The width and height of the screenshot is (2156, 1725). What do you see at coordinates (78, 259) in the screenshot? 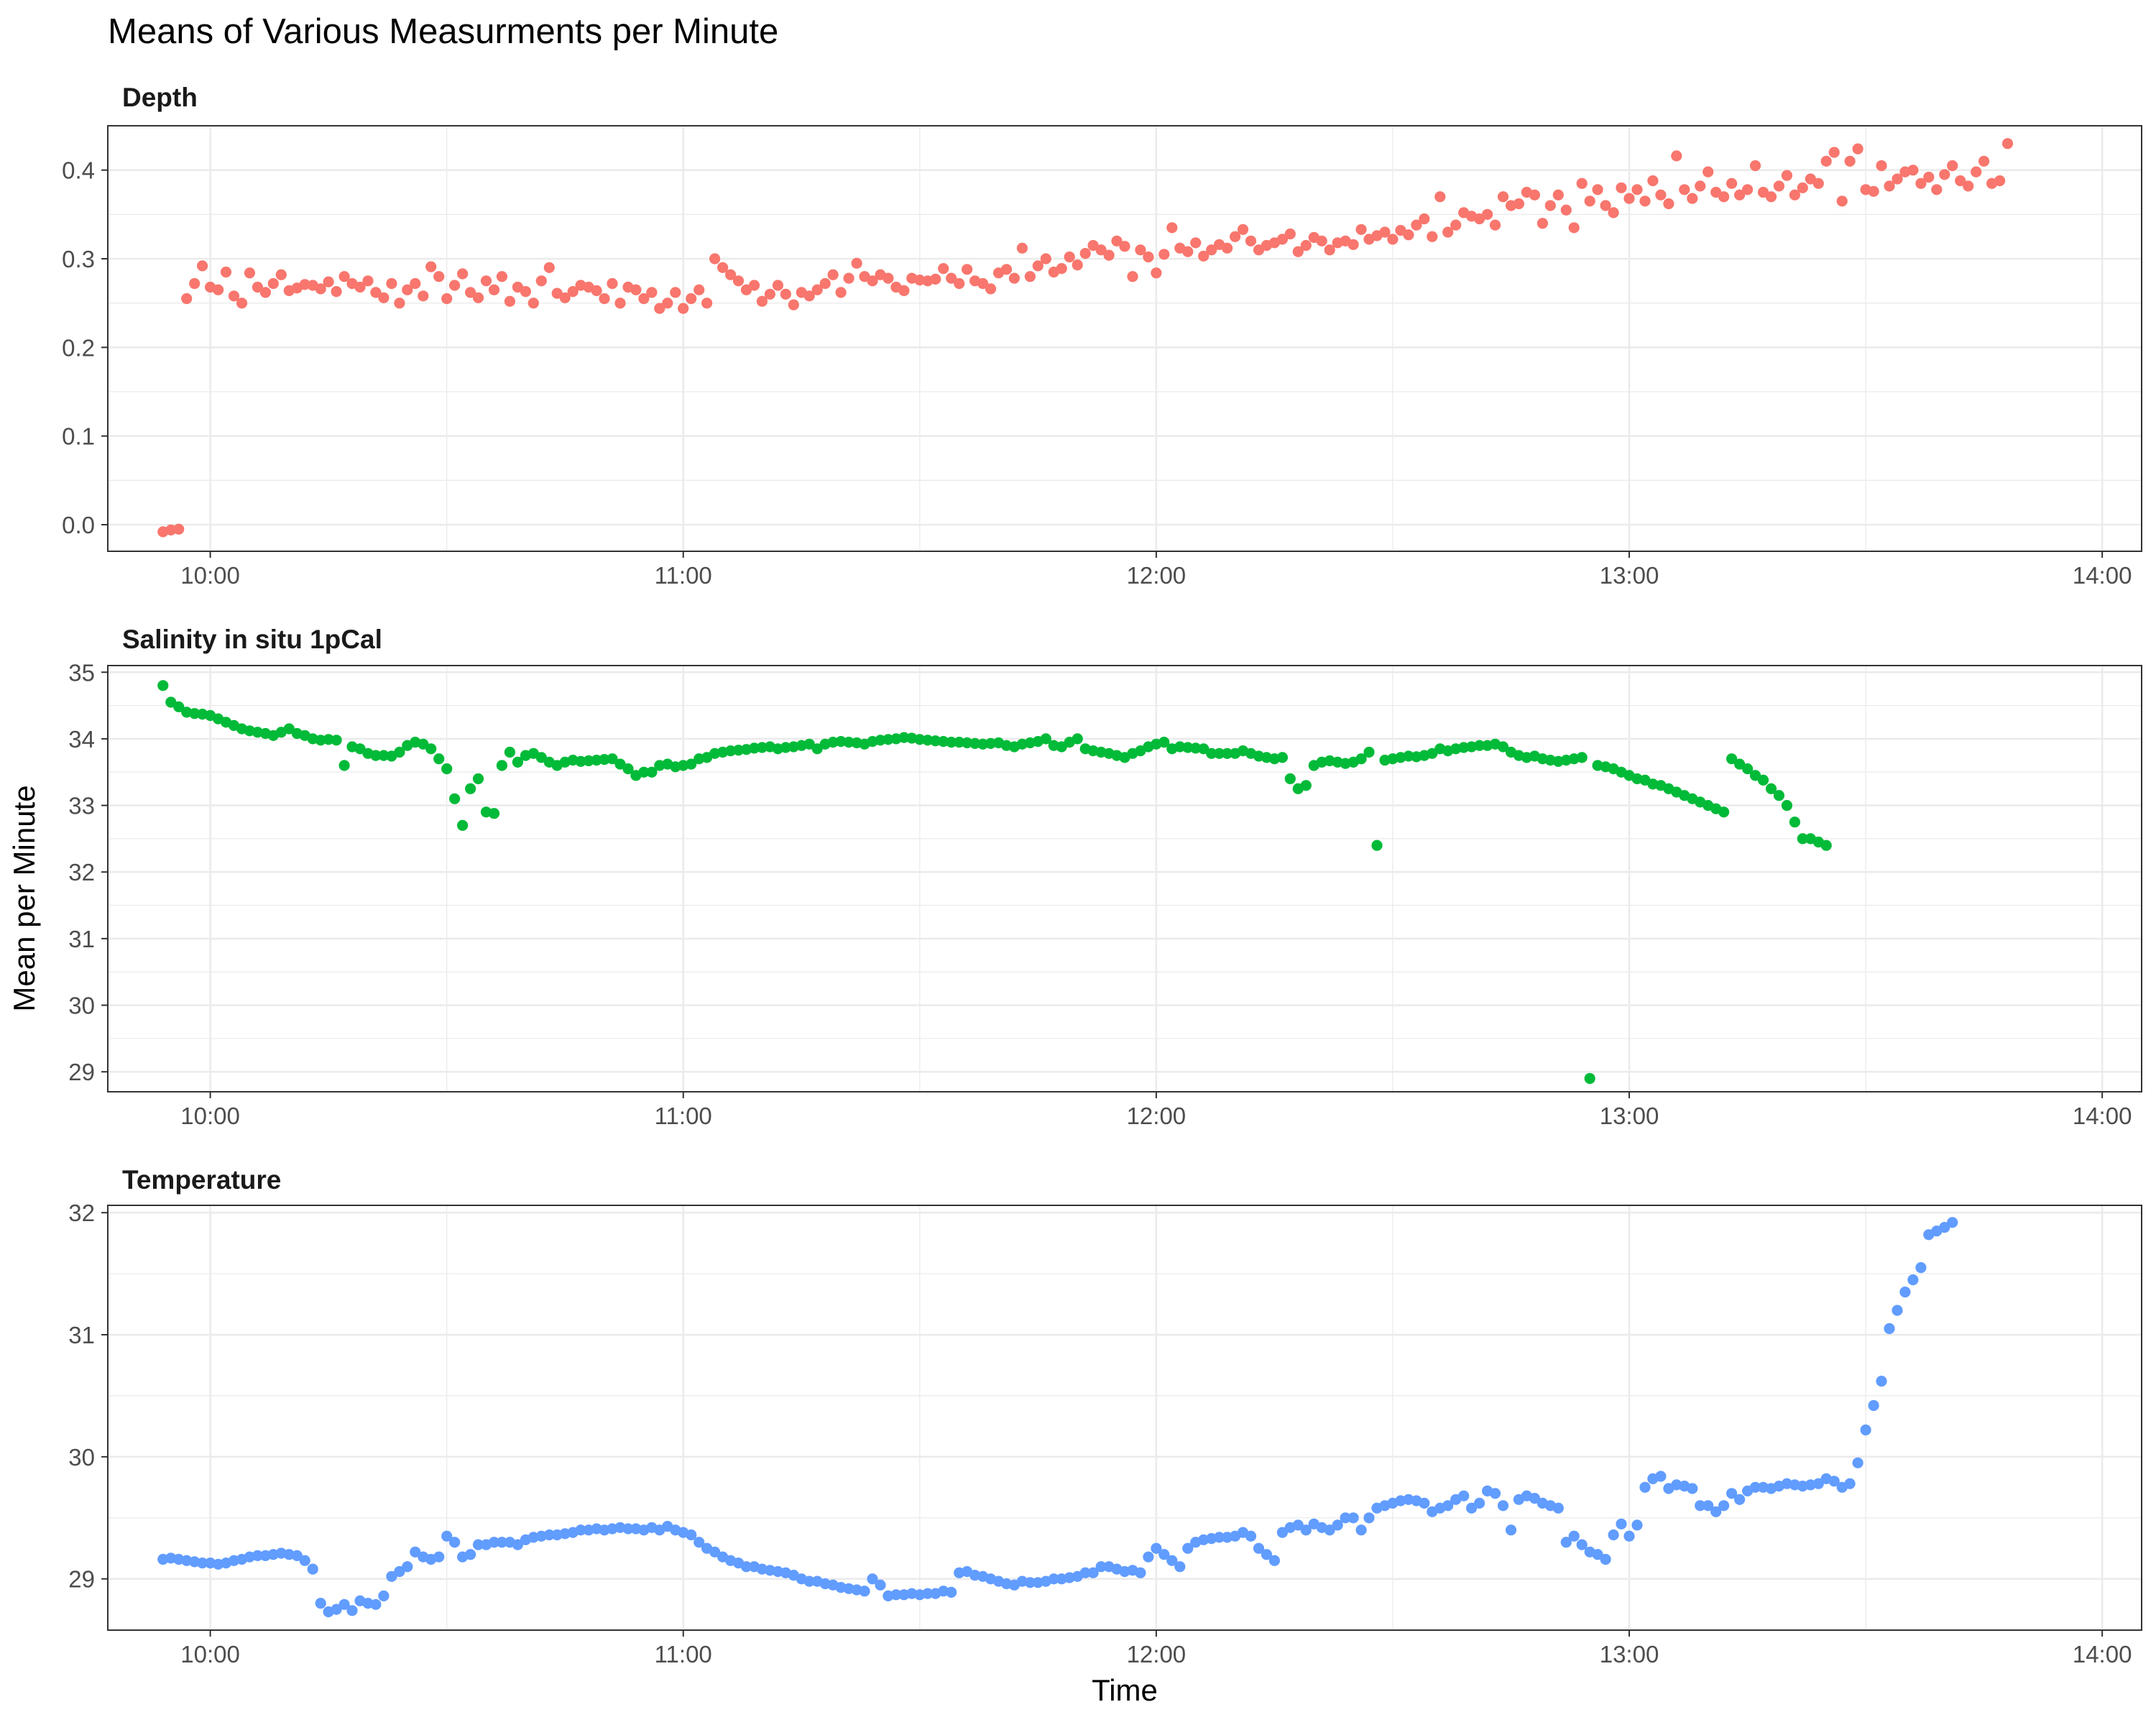
I see `y-tick-label: 0.3` at bounding box center [78, 259].